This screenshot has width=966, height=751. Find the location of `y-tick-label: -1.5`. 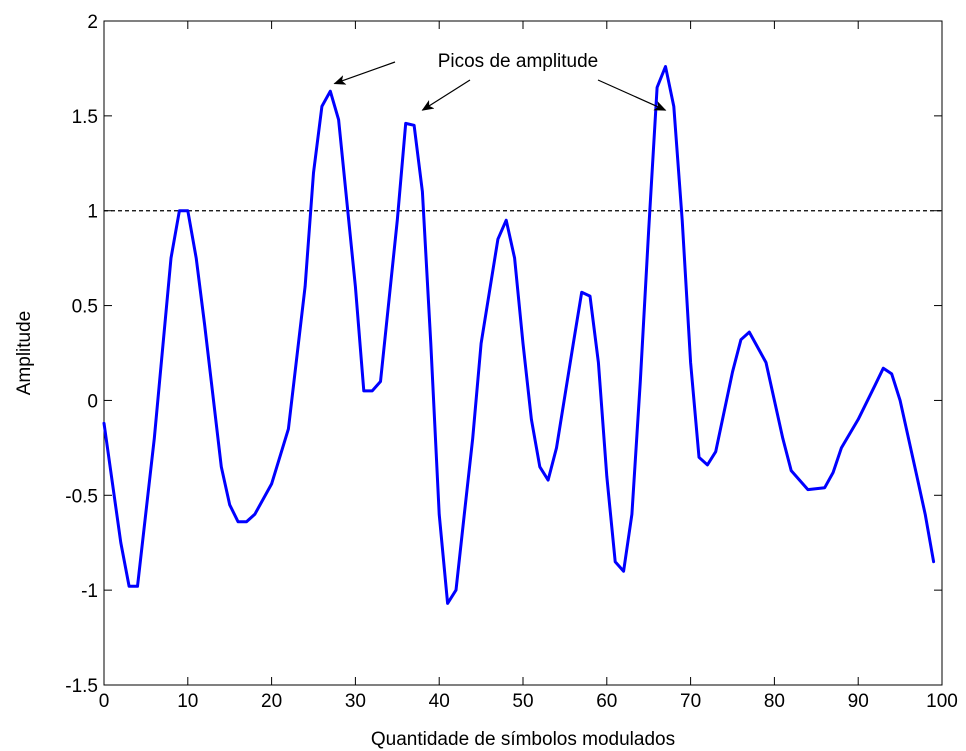

y-tick-label: -1.5 is located at coordinates (81, 686).